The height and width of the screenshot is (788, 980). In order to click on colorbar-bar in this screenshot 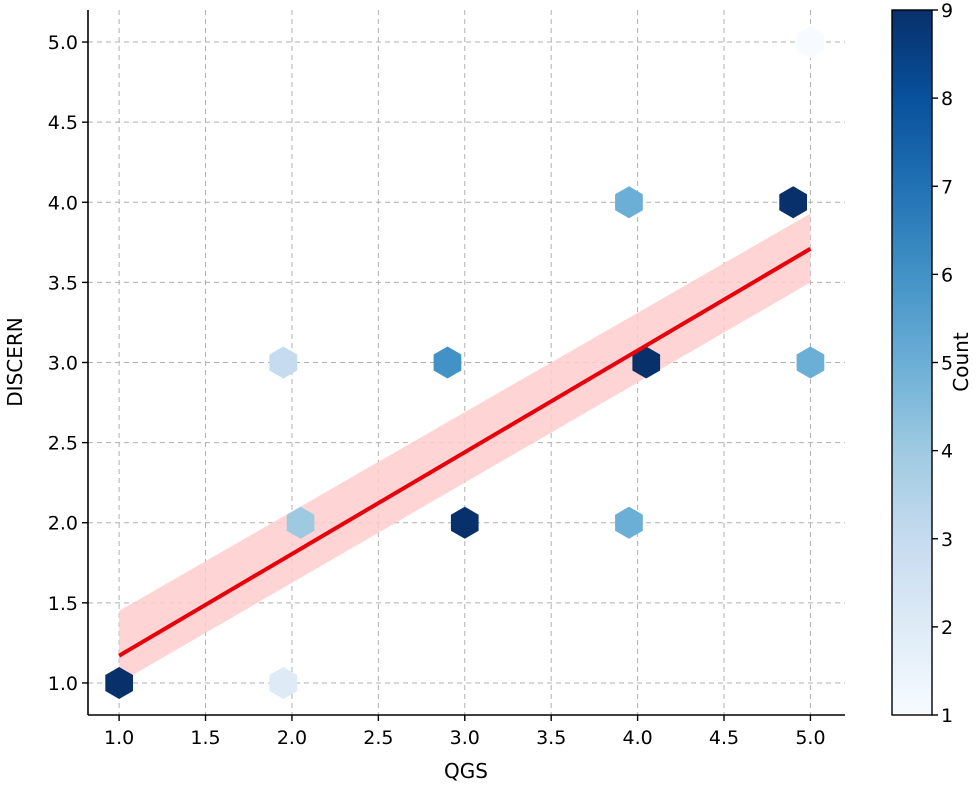, I will do `click(912, 362)`.